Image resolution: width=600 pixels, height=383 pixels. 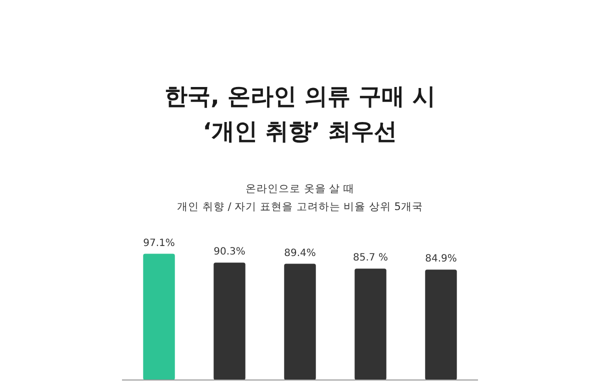 I want to click on data-label: 89.4%, so click(x=300, y=253).